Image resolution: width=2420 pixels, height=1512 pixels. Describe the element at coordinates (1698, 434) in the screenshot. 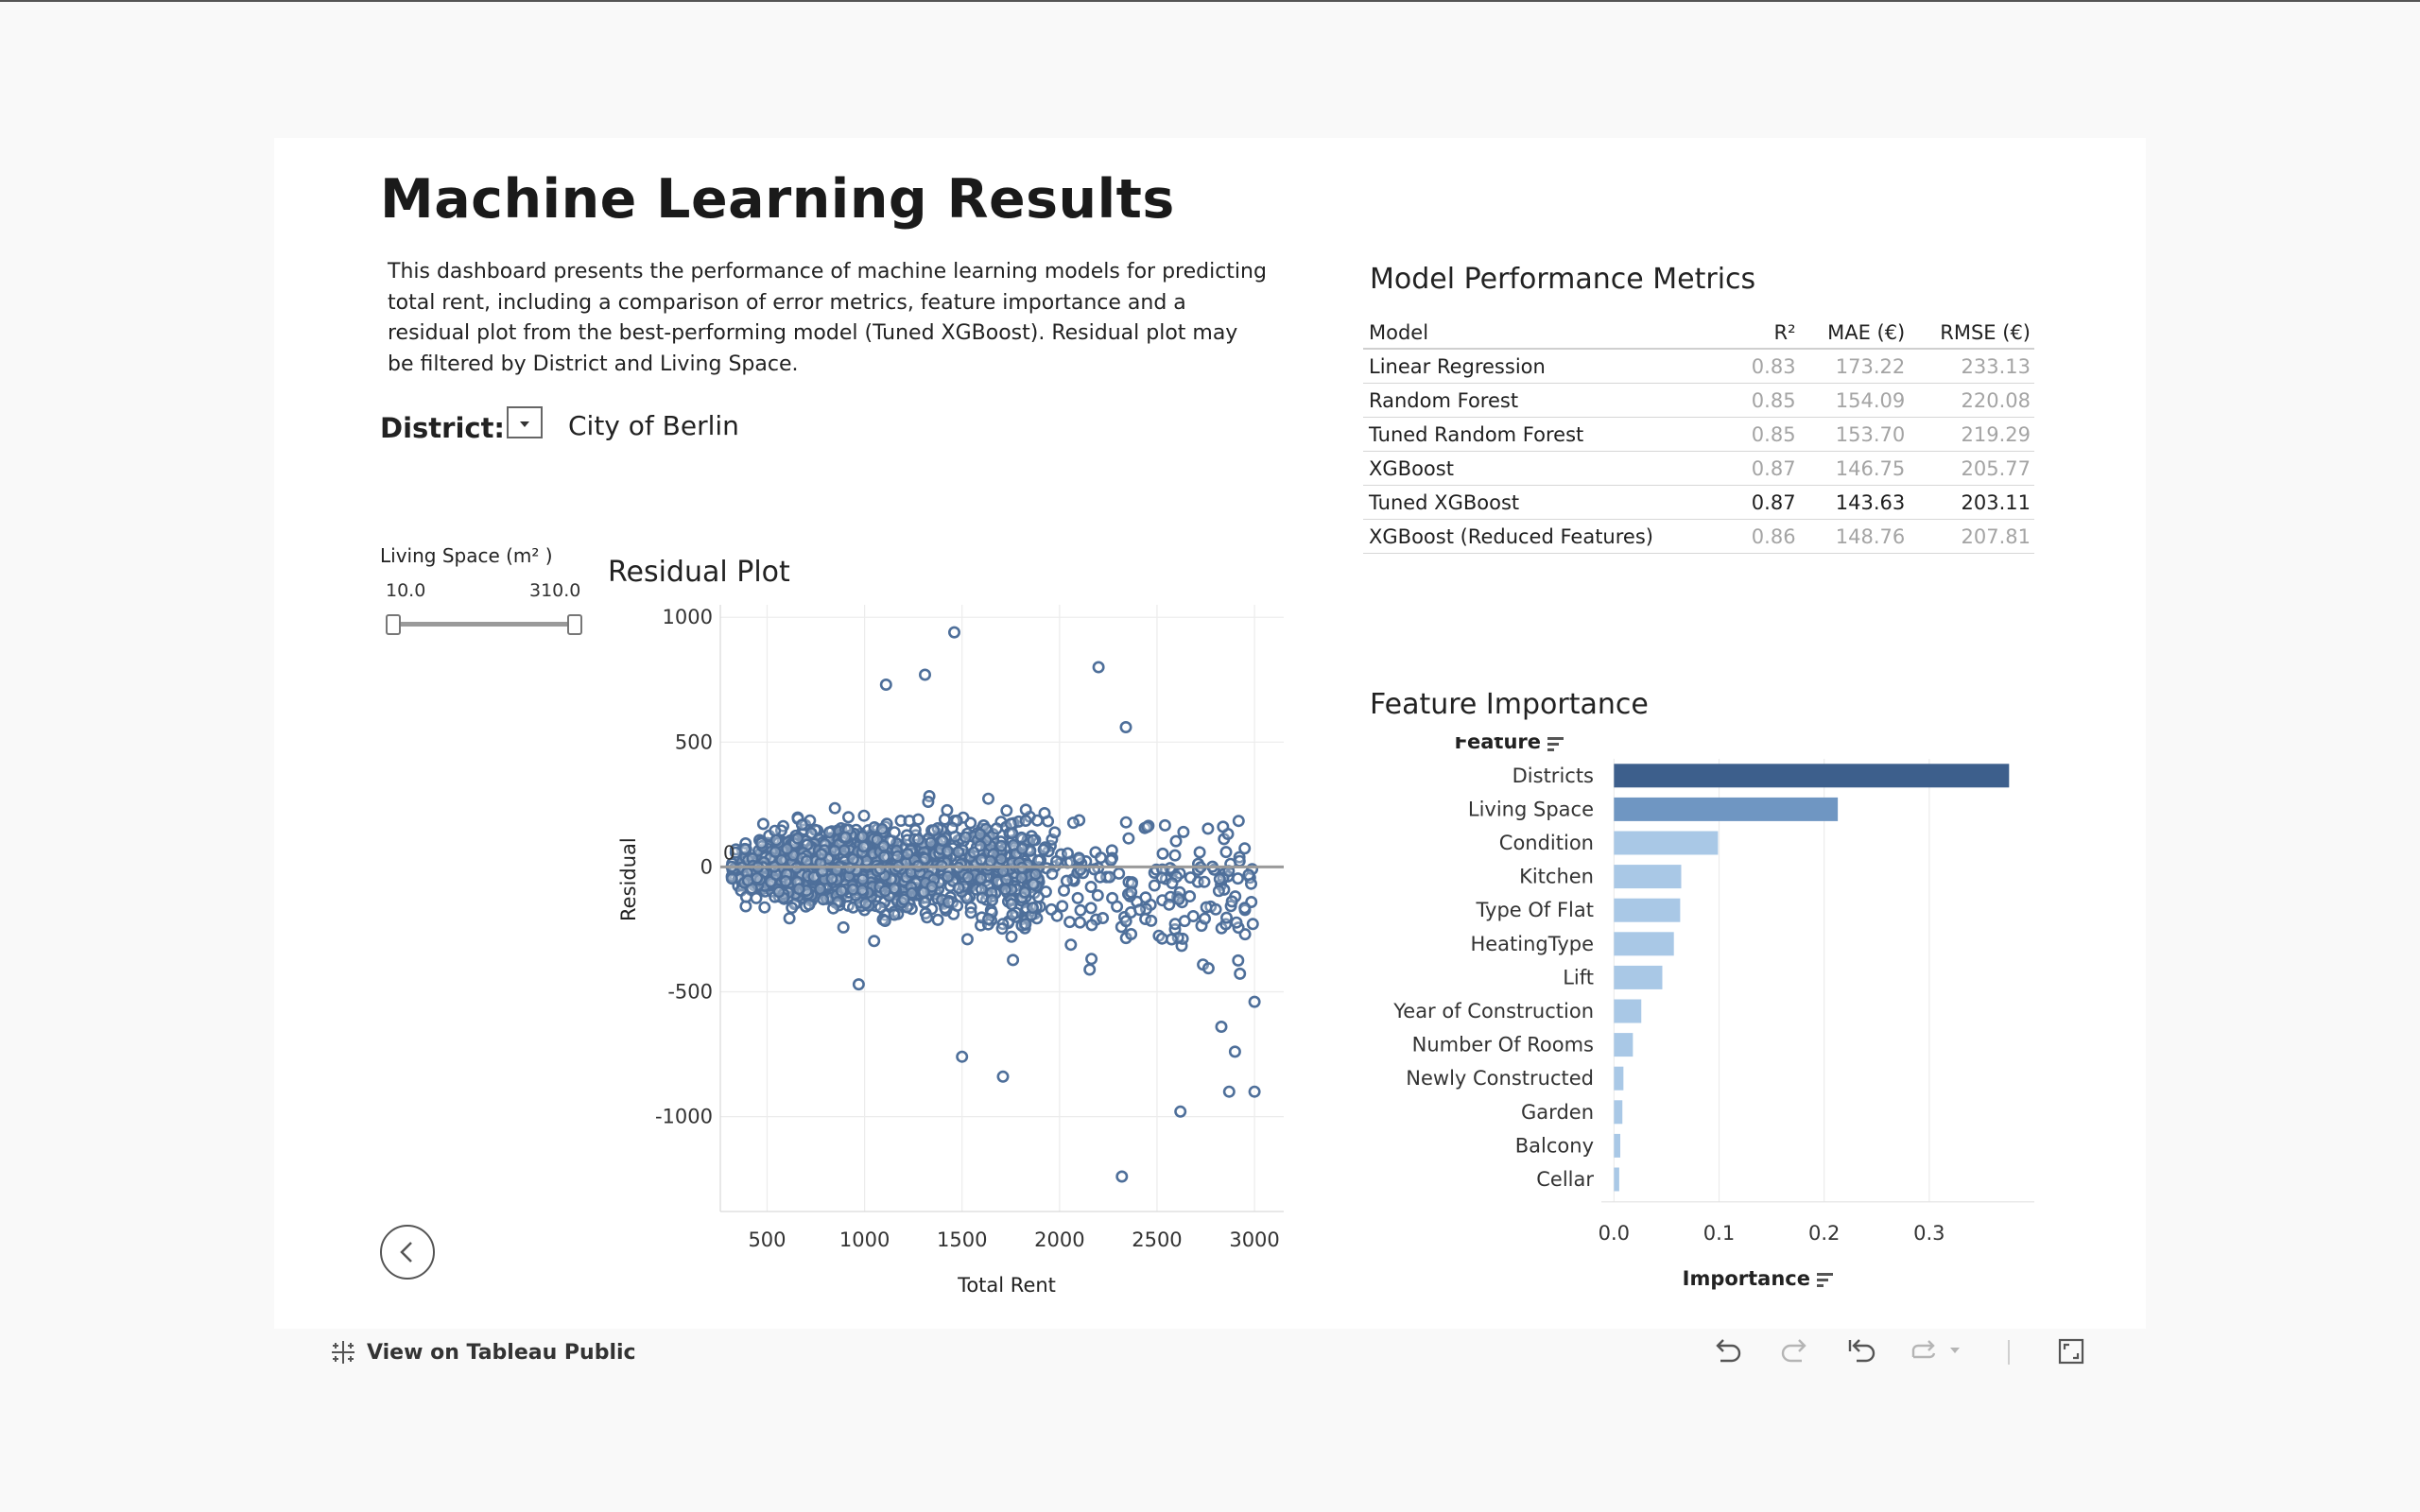

I see `metrics-row: Tuned Random Forest 0.85 153.70 219.29` at that location.